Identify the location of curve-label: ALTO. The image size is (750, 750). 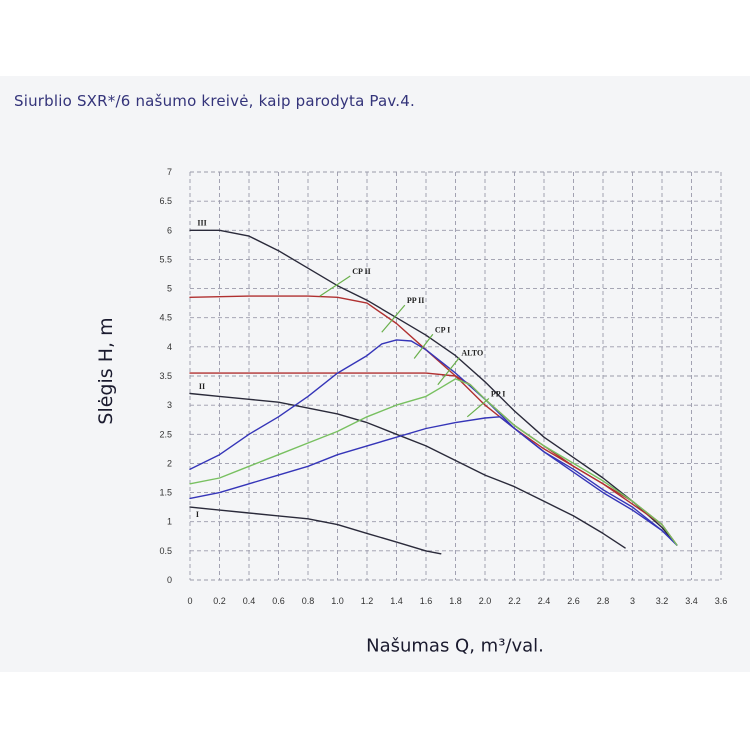
(472, 353).